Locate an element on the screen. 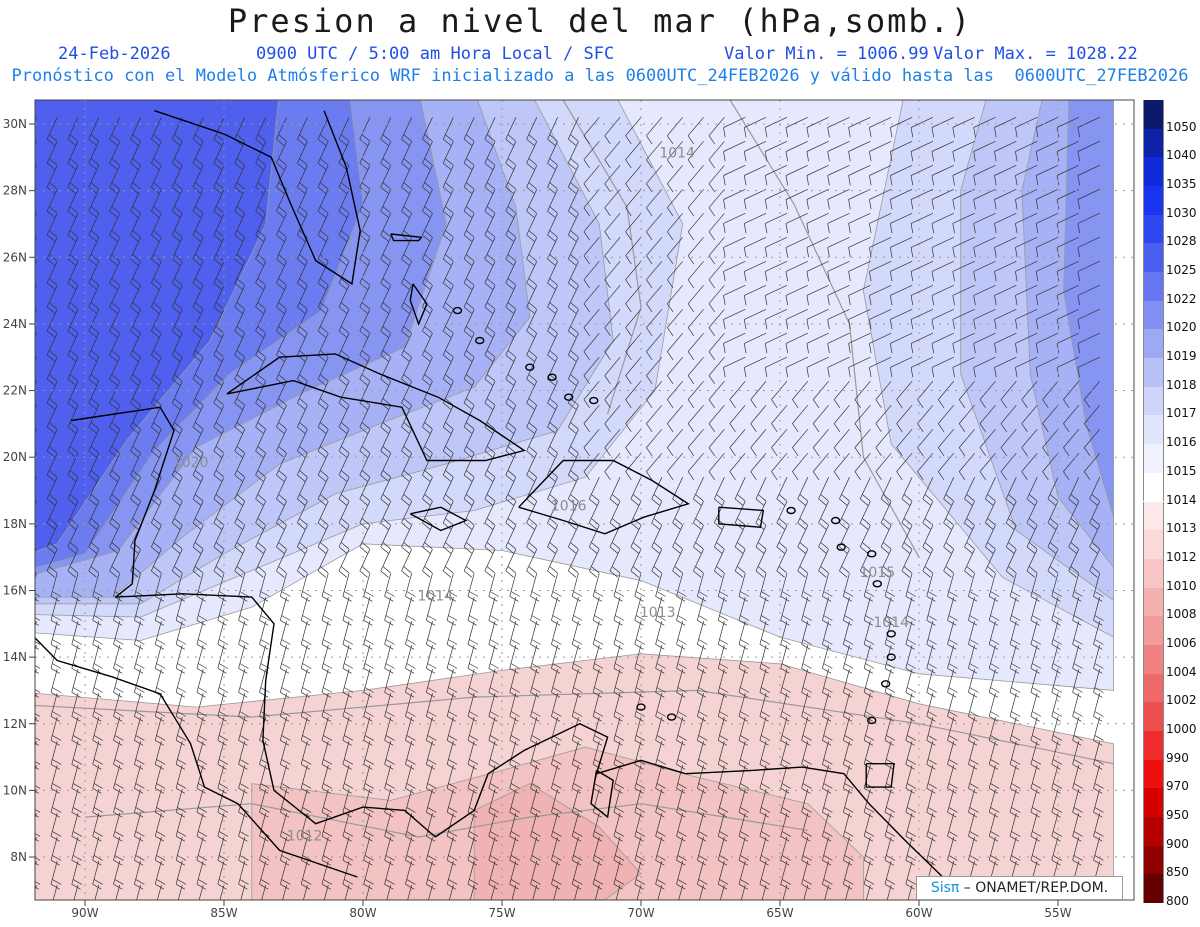 This screenshot has width=1200, height=927. grand-bahama-coast is located at coordinates (406, 237).